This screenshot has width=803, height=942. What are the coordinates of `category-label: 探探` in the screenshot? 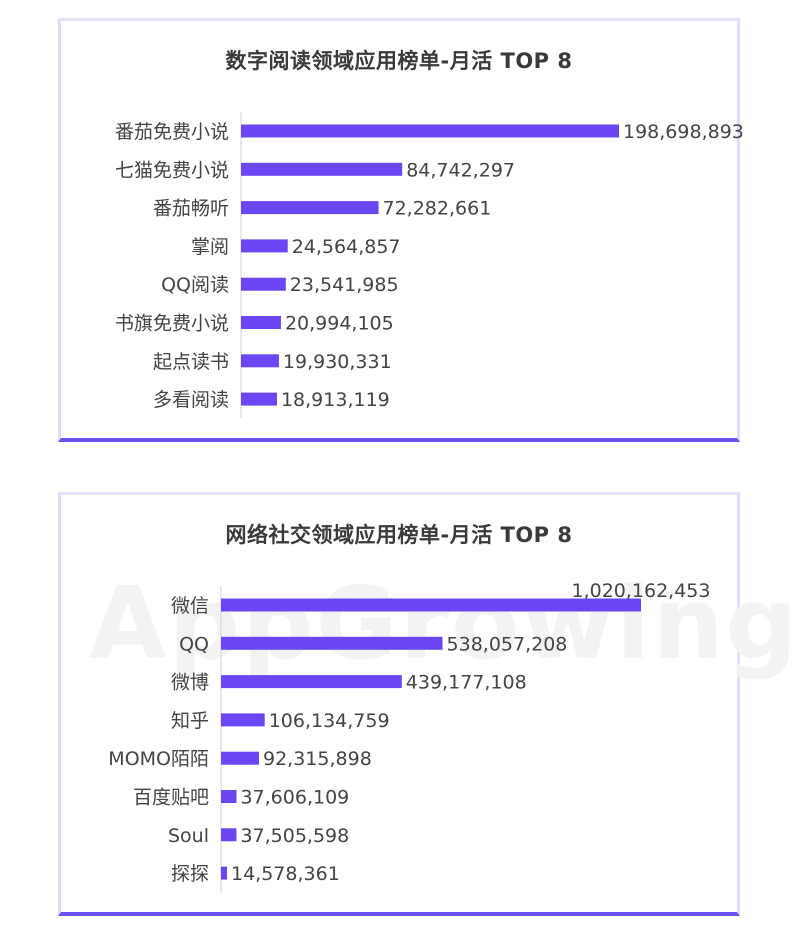 It's located at (190, 874).